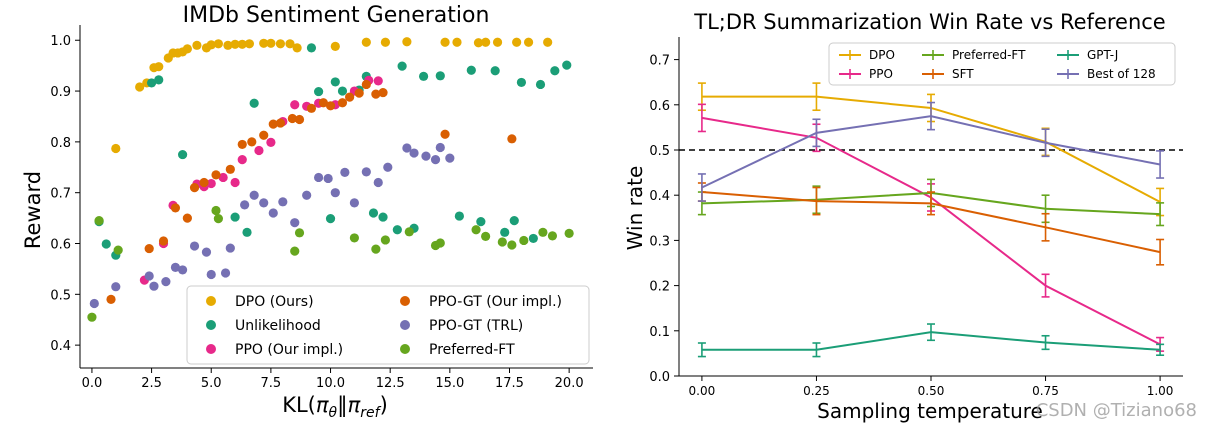 This screenshot has width=1205, height=431. Describe the element at coordinates (335, 407) in the screenshot. I see `imdb-x-axis-label: KL(πθ‖πref)` at that location.